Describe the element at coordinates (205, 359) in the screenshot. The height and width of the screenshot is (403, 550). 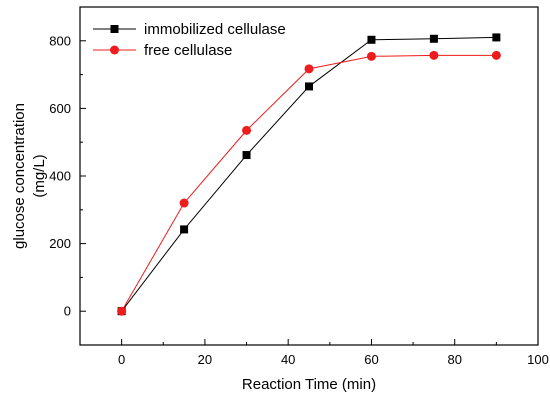
I see `x-tick-label: 20` at that location.